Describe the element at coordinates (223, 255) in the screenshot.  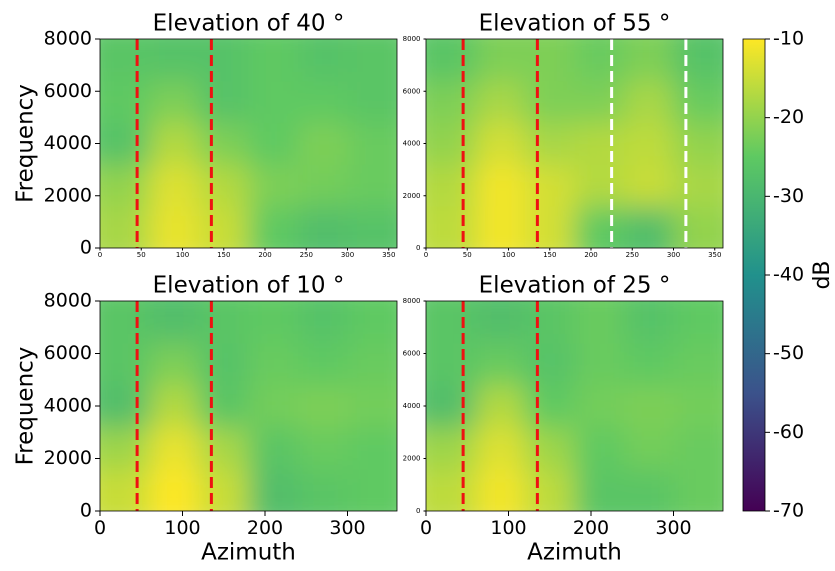
I see `x-tick-label: 150` at that location.